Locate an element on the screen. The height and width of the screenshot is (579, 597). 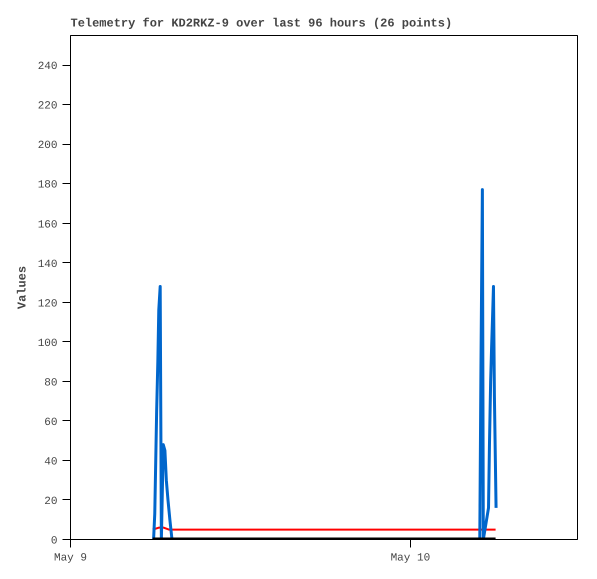
y-tick-label: 40 is located at coordinates (51, 462).